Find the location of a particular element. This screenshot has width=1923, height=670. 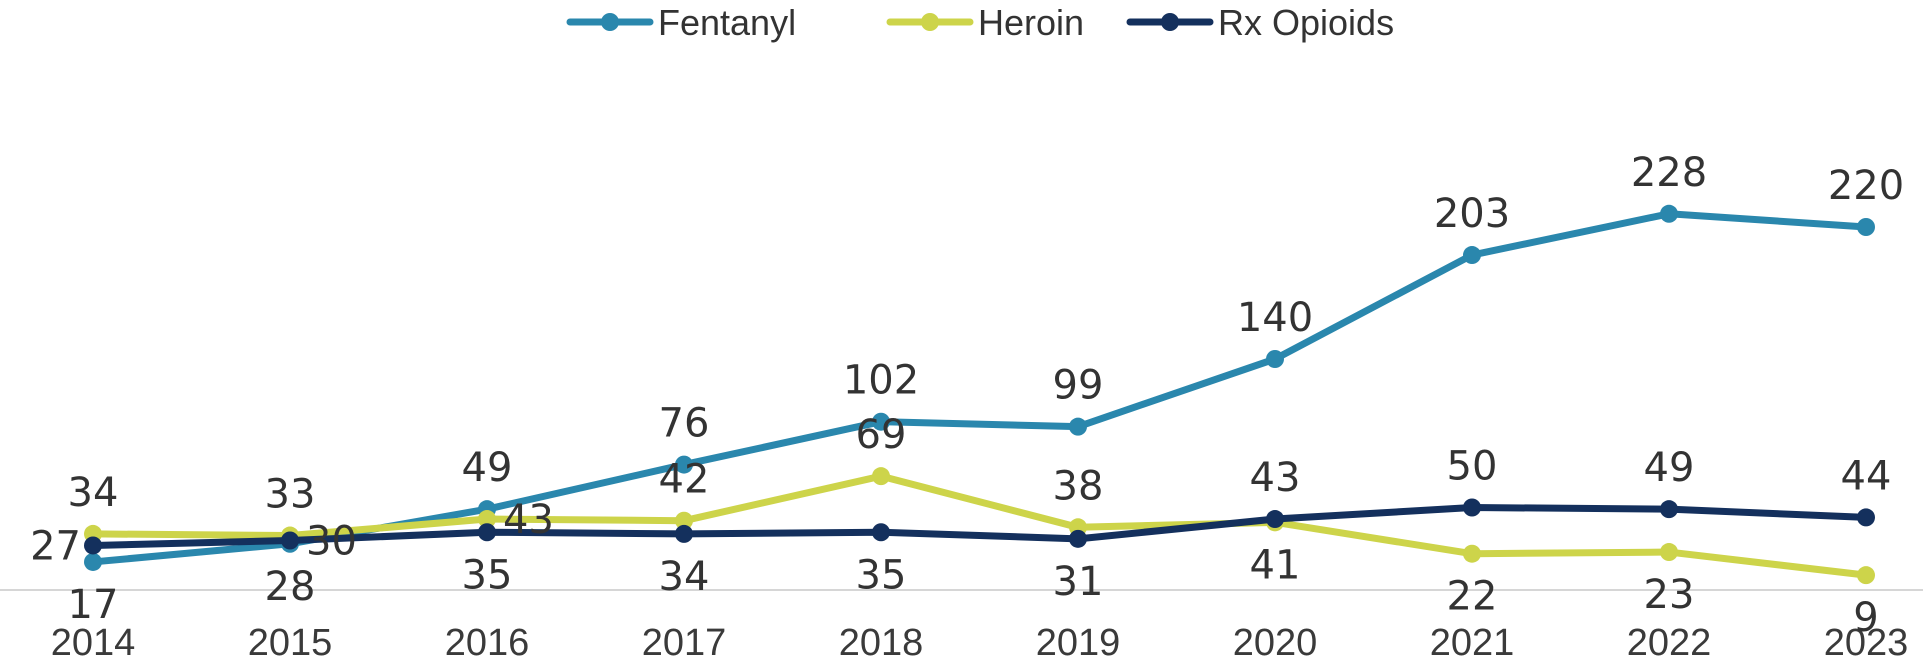

x-tick-label-2017: 2017 is located at coordinates (684, 643).